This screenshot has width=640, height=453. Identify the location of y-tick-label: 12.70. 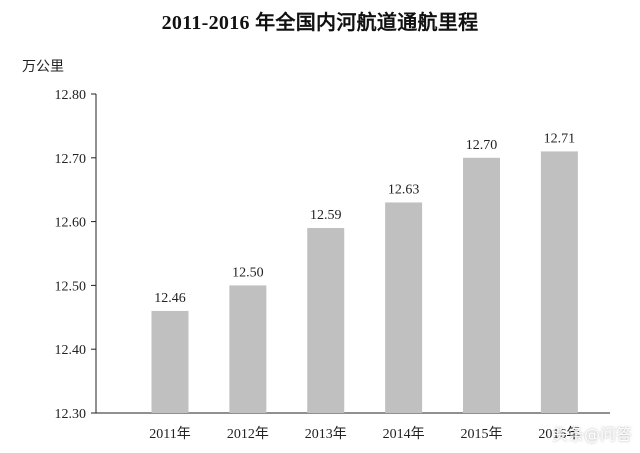
(71, 159).